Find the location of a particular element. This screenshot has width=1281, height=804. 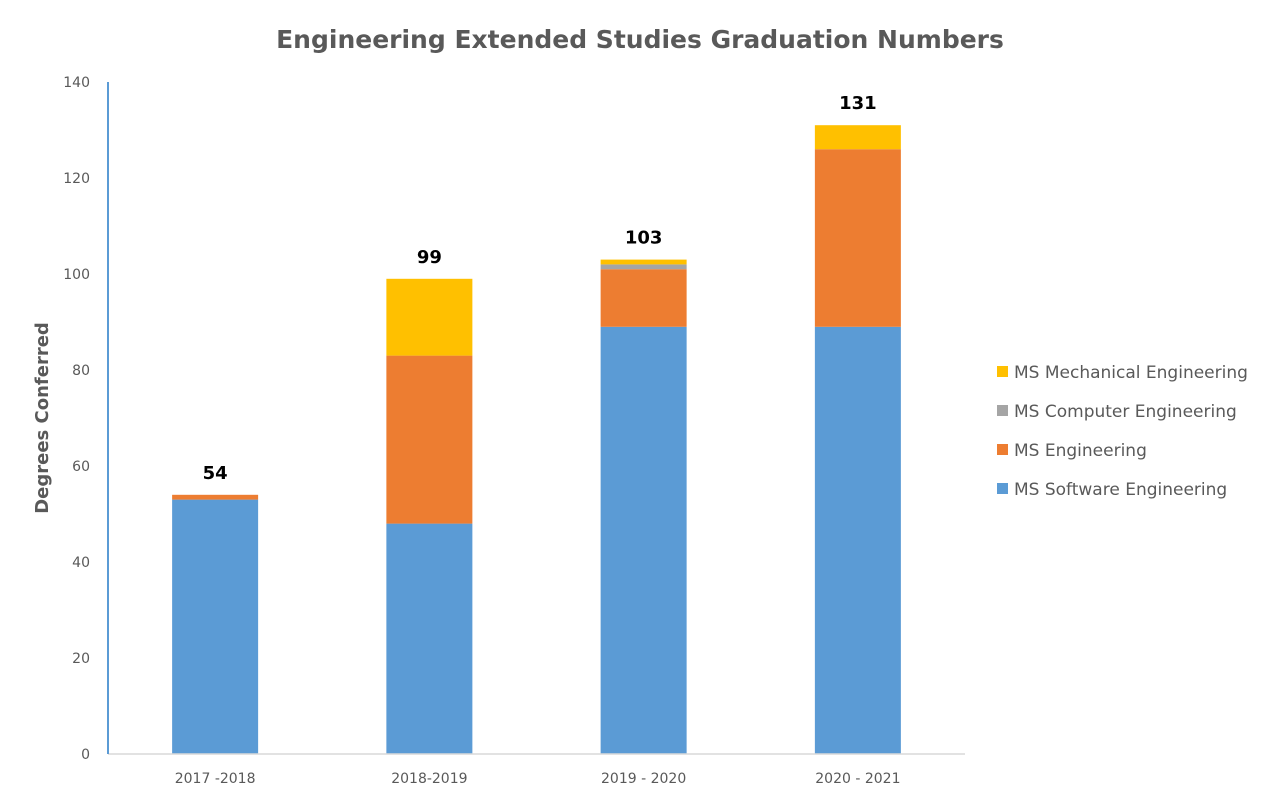

y-axis-ticks: 0 20 40 60 80 100 120 140 is located at coordinates (76, 419).